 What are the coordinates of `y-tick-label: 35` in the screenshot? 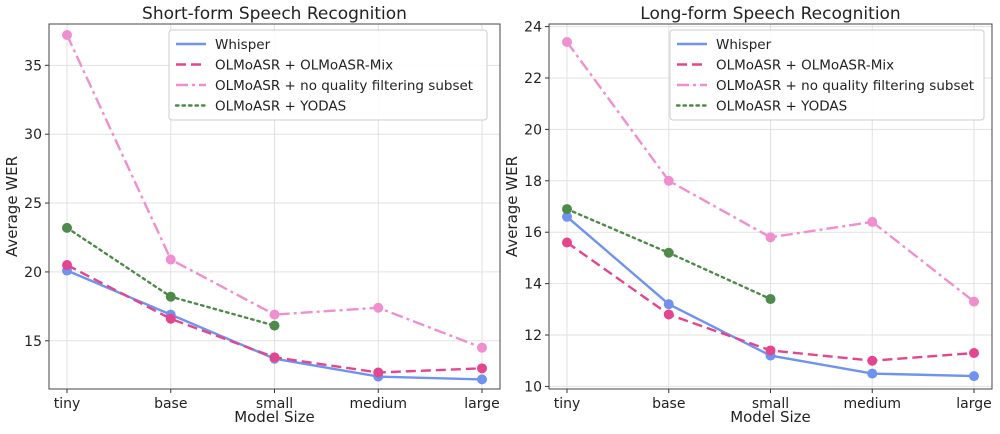 It's located at (33, 66).